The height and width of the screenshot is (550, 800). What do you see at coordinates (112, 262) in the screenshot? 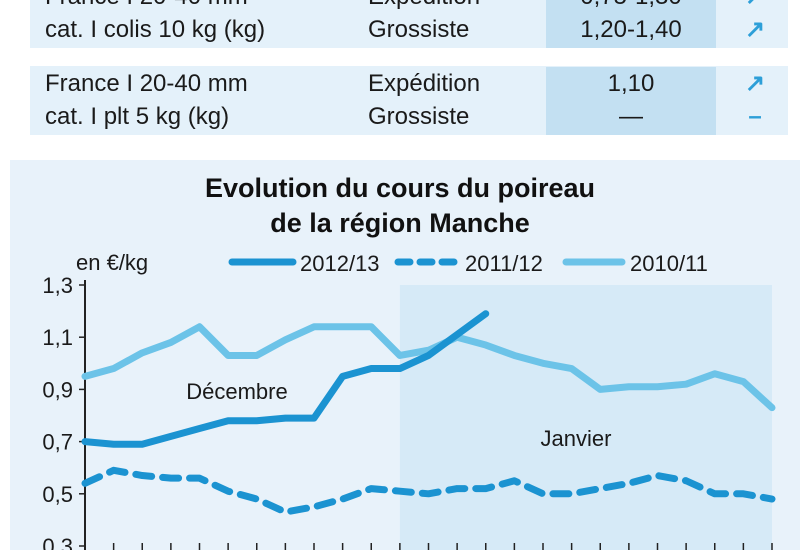
I see `y-axis-label: en €/kg` at bounding box center [112, 262].